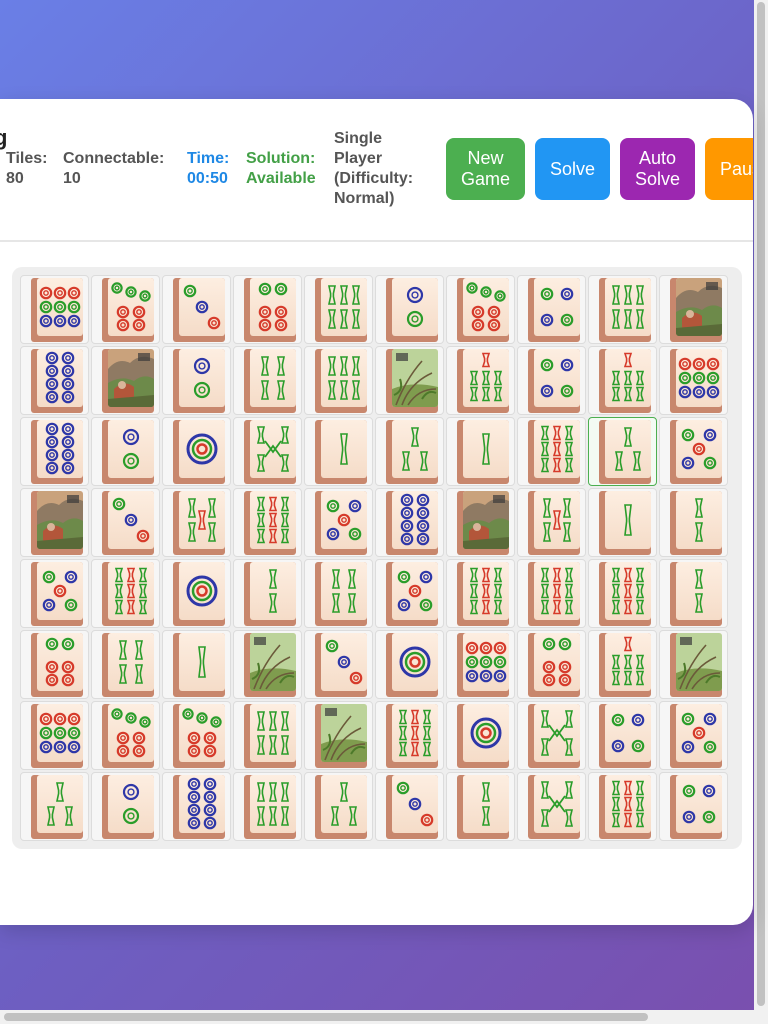 The image size is (768, 1024). Describe the element at coordinates (326, 1017) in the screenshot. I see `horizontal-scrollbar-thumb` at that location.